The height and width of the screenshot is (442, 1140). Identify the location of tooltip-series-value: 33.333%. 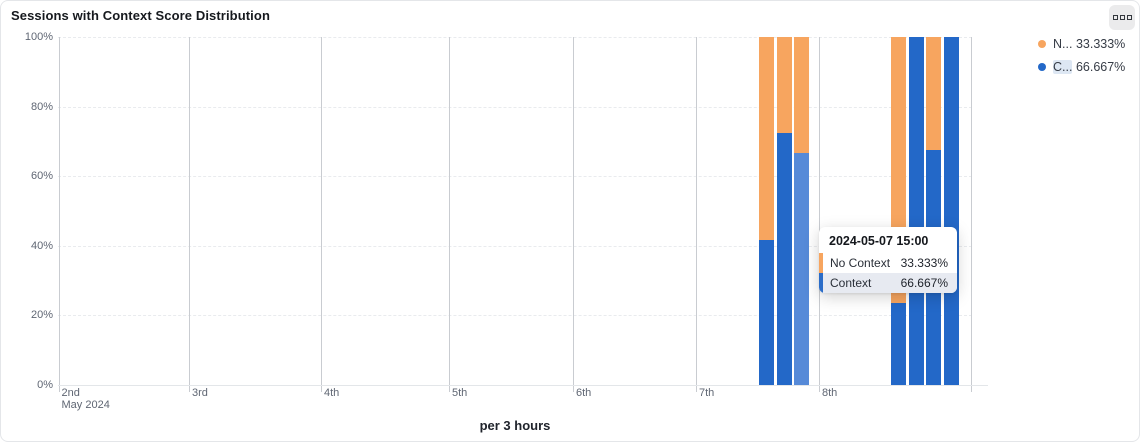
(924, 263).